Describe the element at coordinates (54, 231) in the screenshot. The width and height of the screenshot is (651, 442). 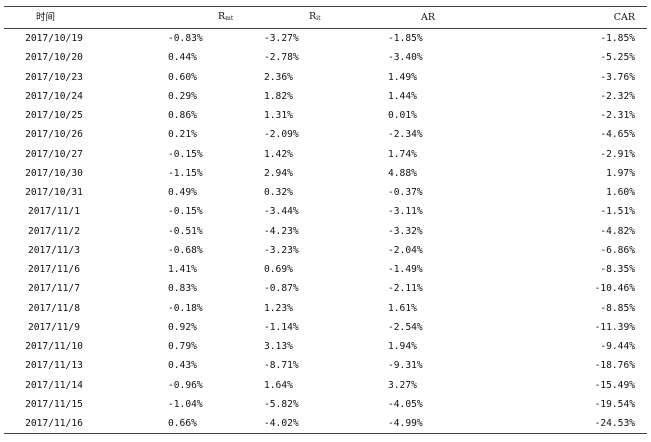
I see `cell-date: 2017/11/2` at that location.